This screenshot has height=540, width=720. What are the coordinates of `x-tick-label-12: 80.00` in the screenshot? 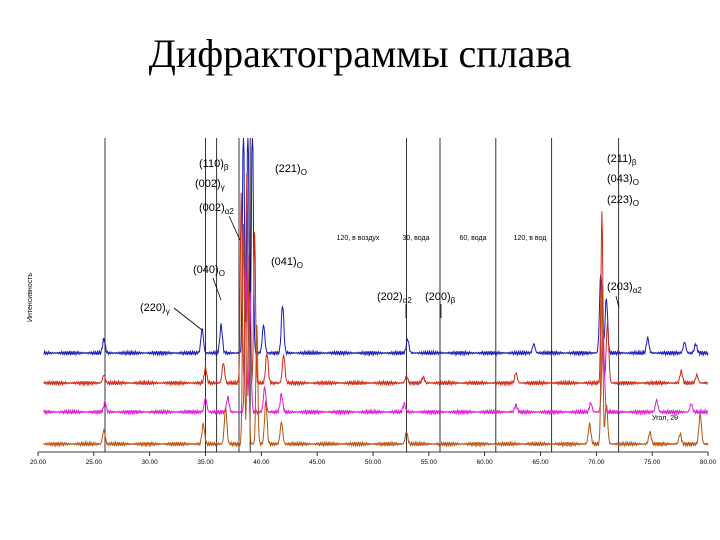 It's located at (708, 462).